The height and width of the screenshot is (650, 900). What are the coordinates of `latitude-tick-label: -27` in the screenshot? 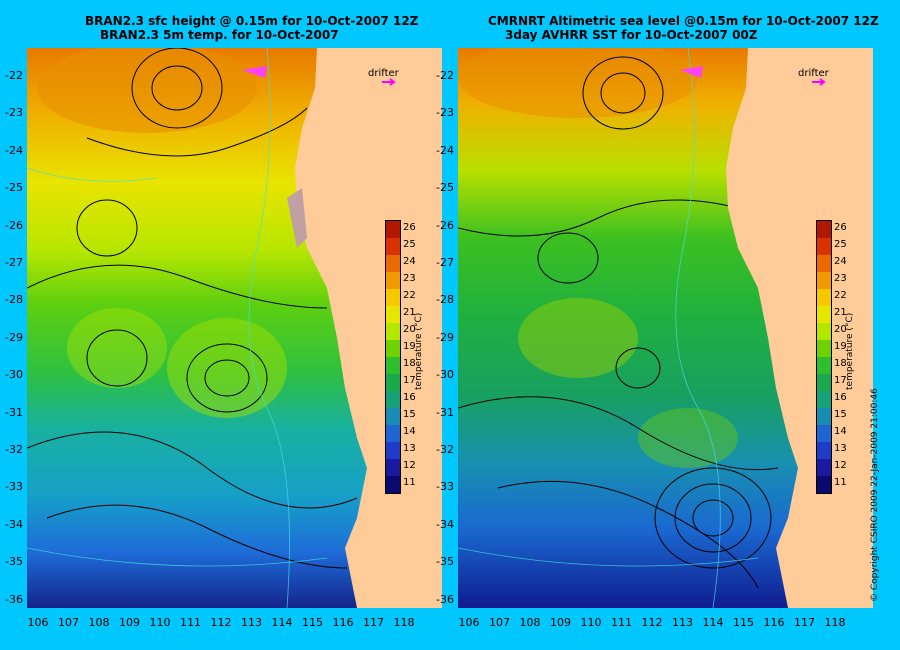 It's located at (14, 262).